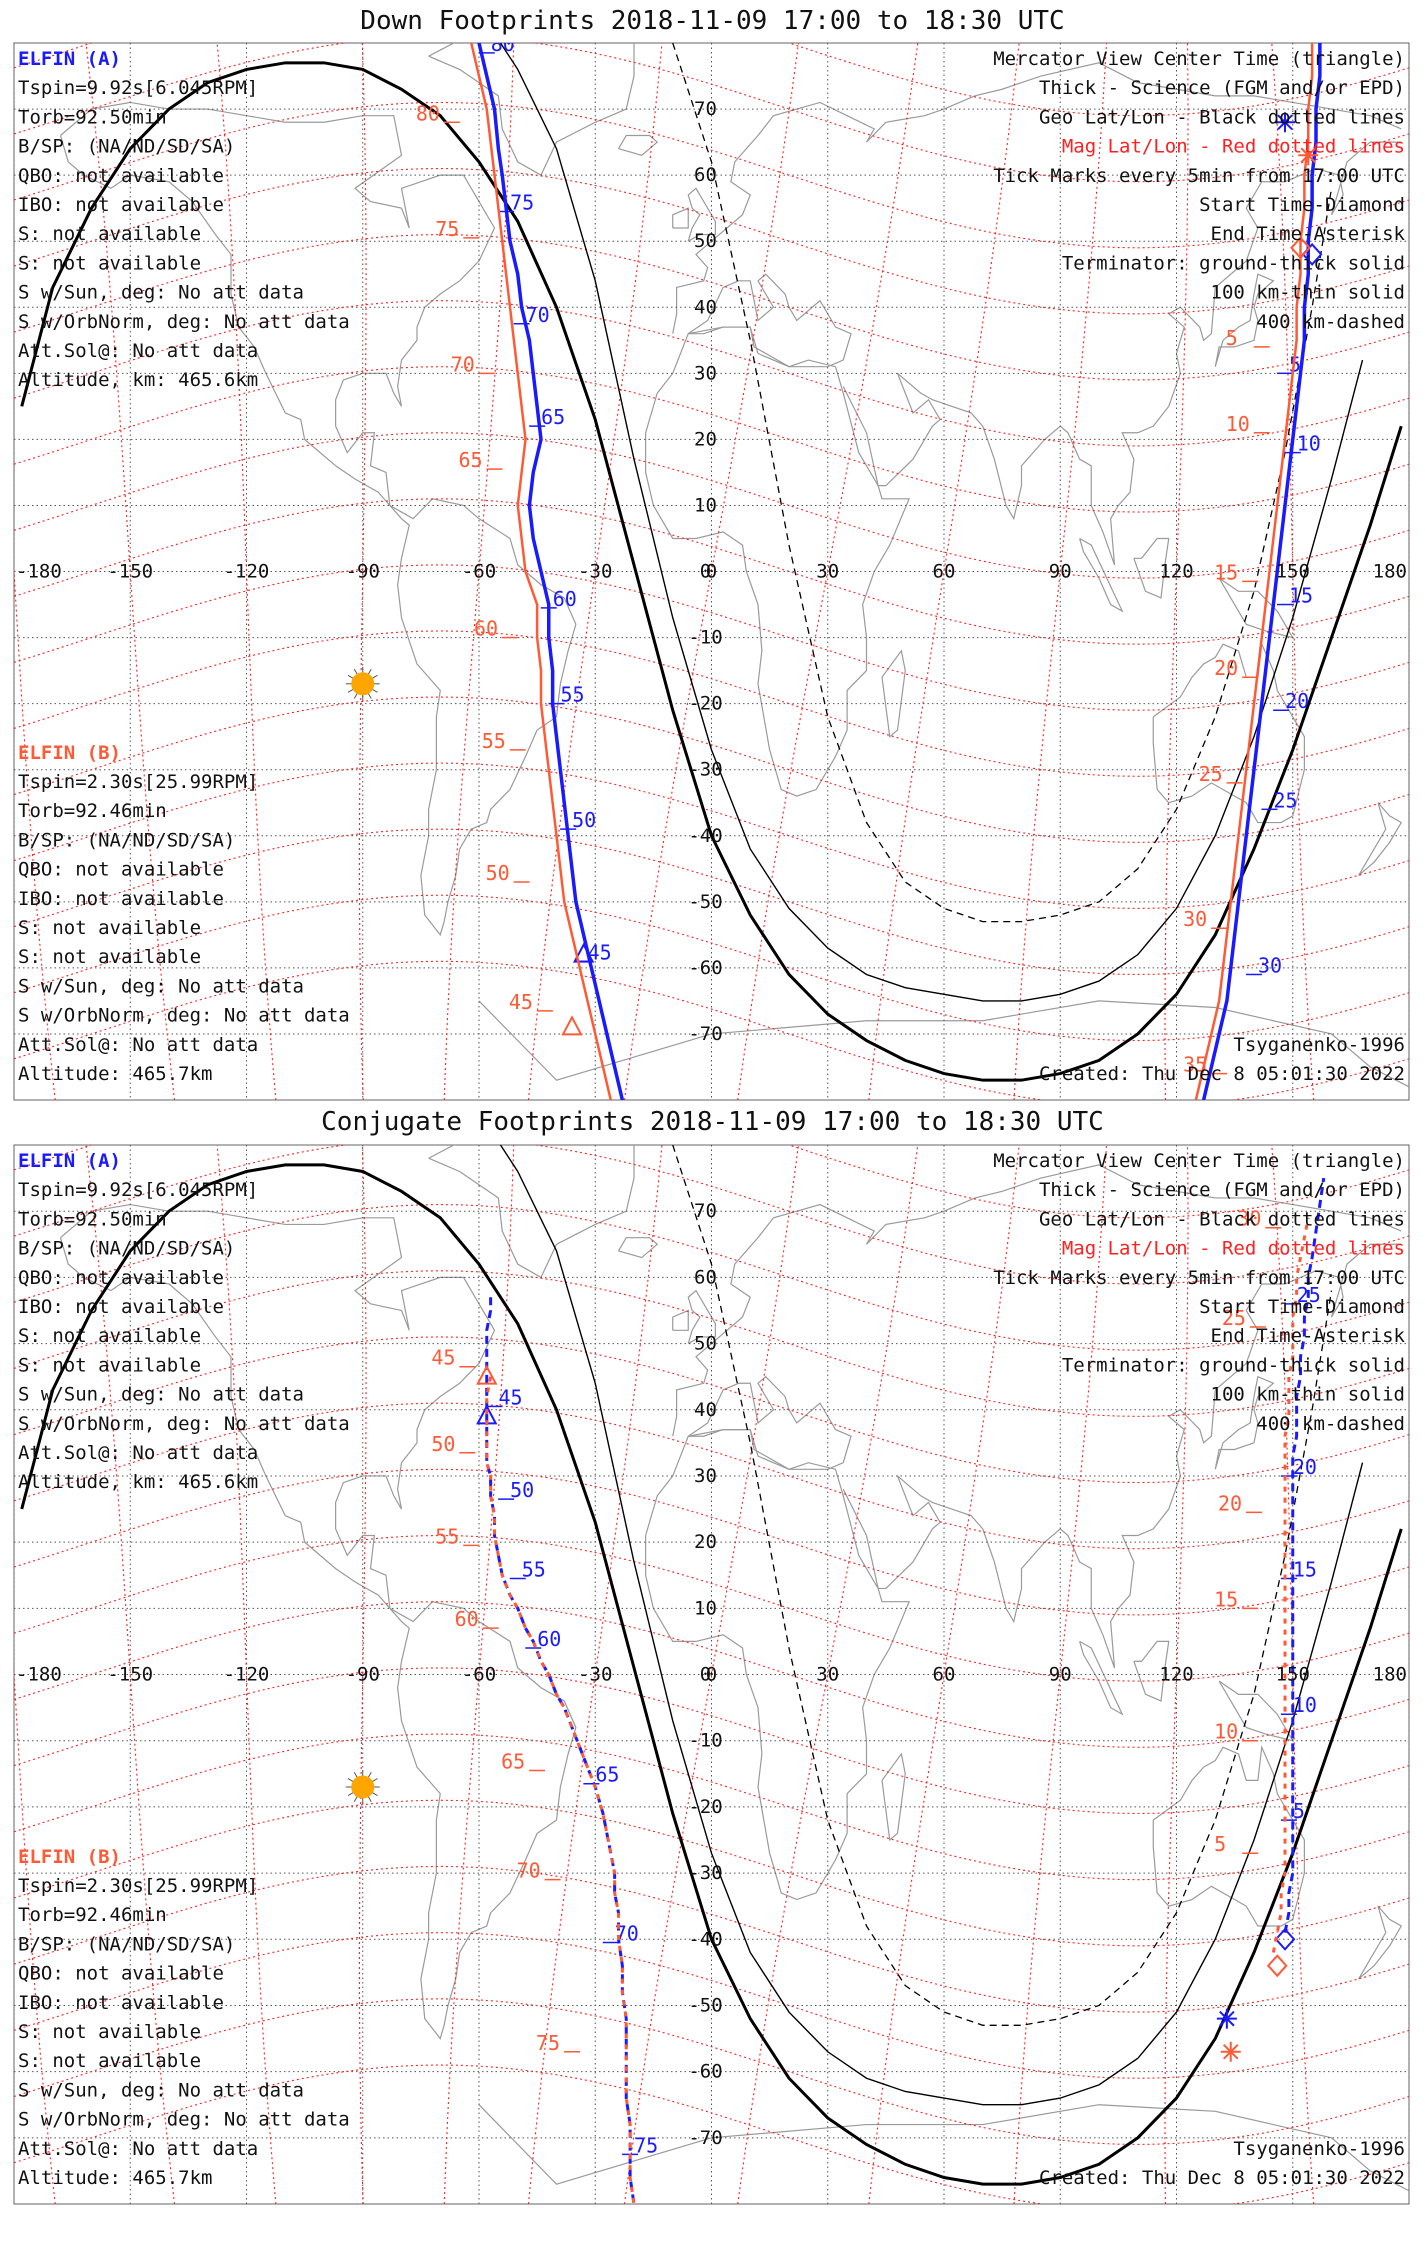  I want to click on y-tick-label: -10, so click(705, 638).